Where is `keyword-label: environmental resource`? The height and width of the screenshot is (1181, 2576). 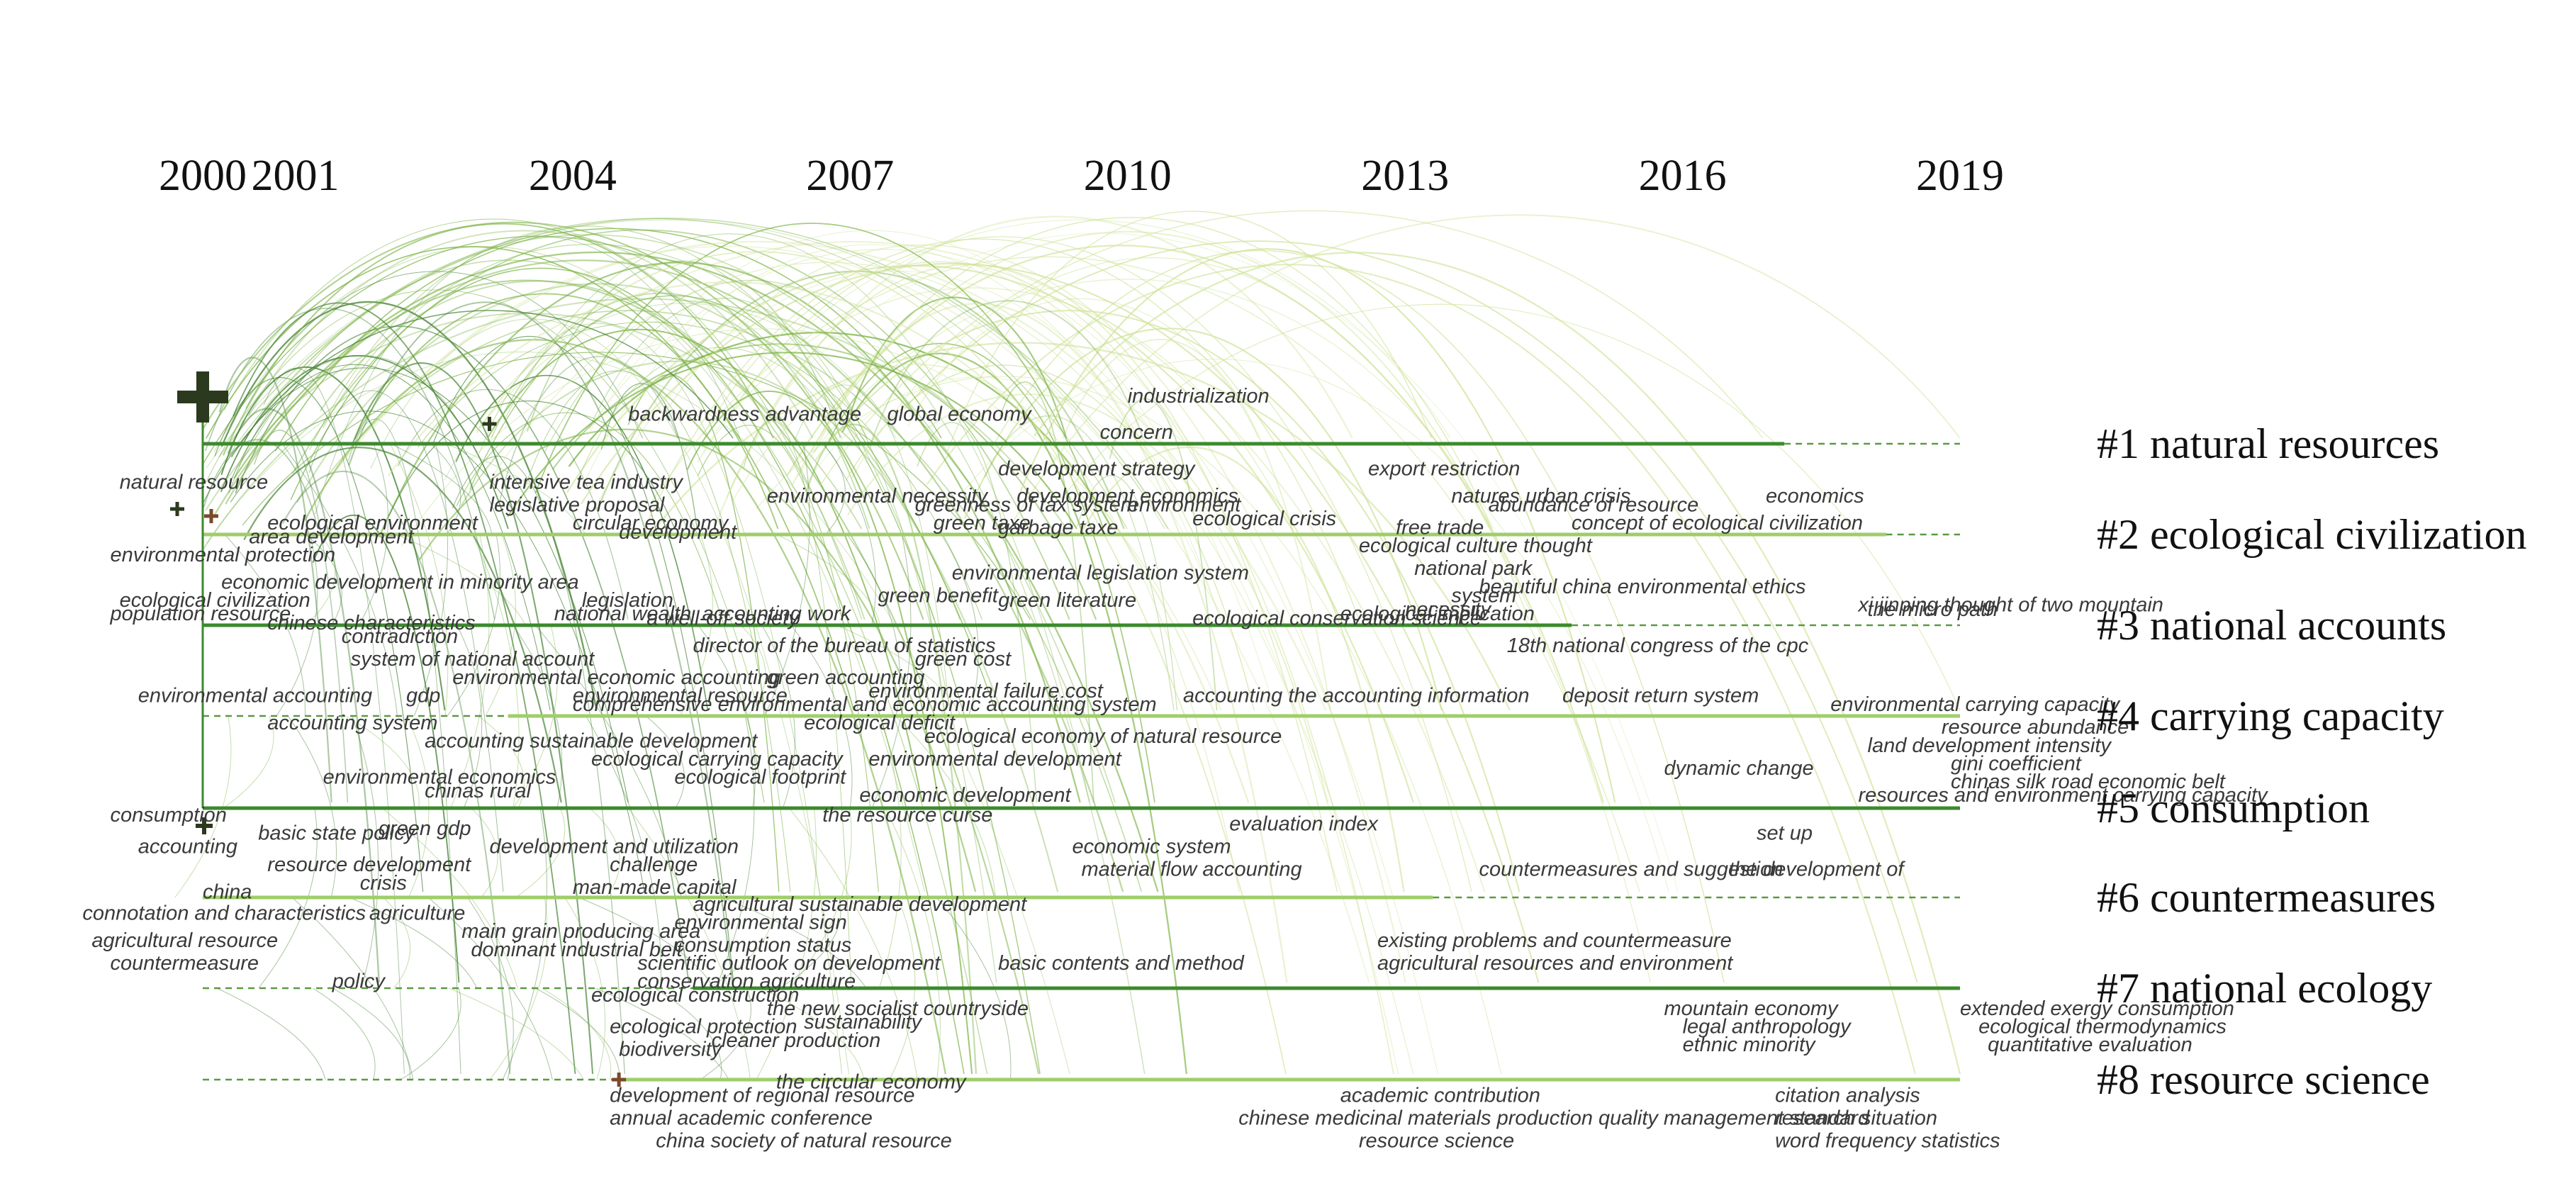 keyword-label: environmental resource is located at coordinates (680, 695).